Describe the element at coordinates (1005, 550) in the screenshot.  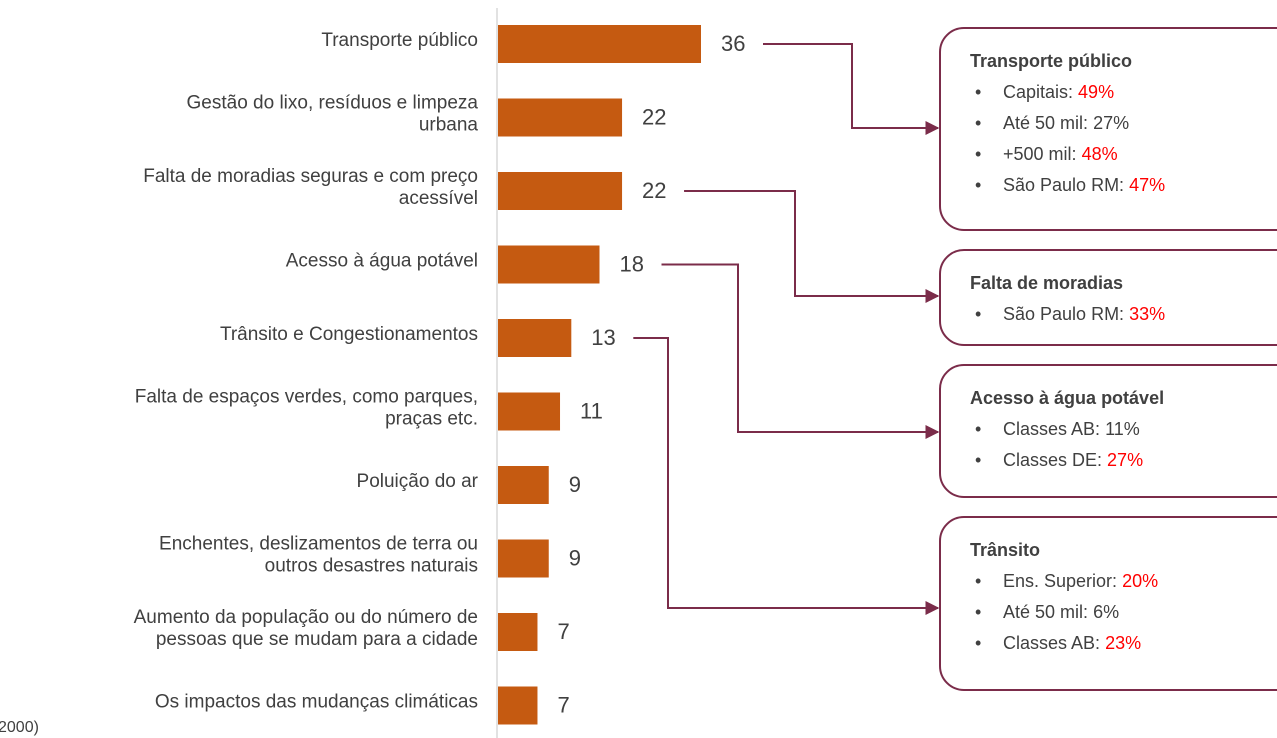
I see `callout-title: Trânsito` at that location.